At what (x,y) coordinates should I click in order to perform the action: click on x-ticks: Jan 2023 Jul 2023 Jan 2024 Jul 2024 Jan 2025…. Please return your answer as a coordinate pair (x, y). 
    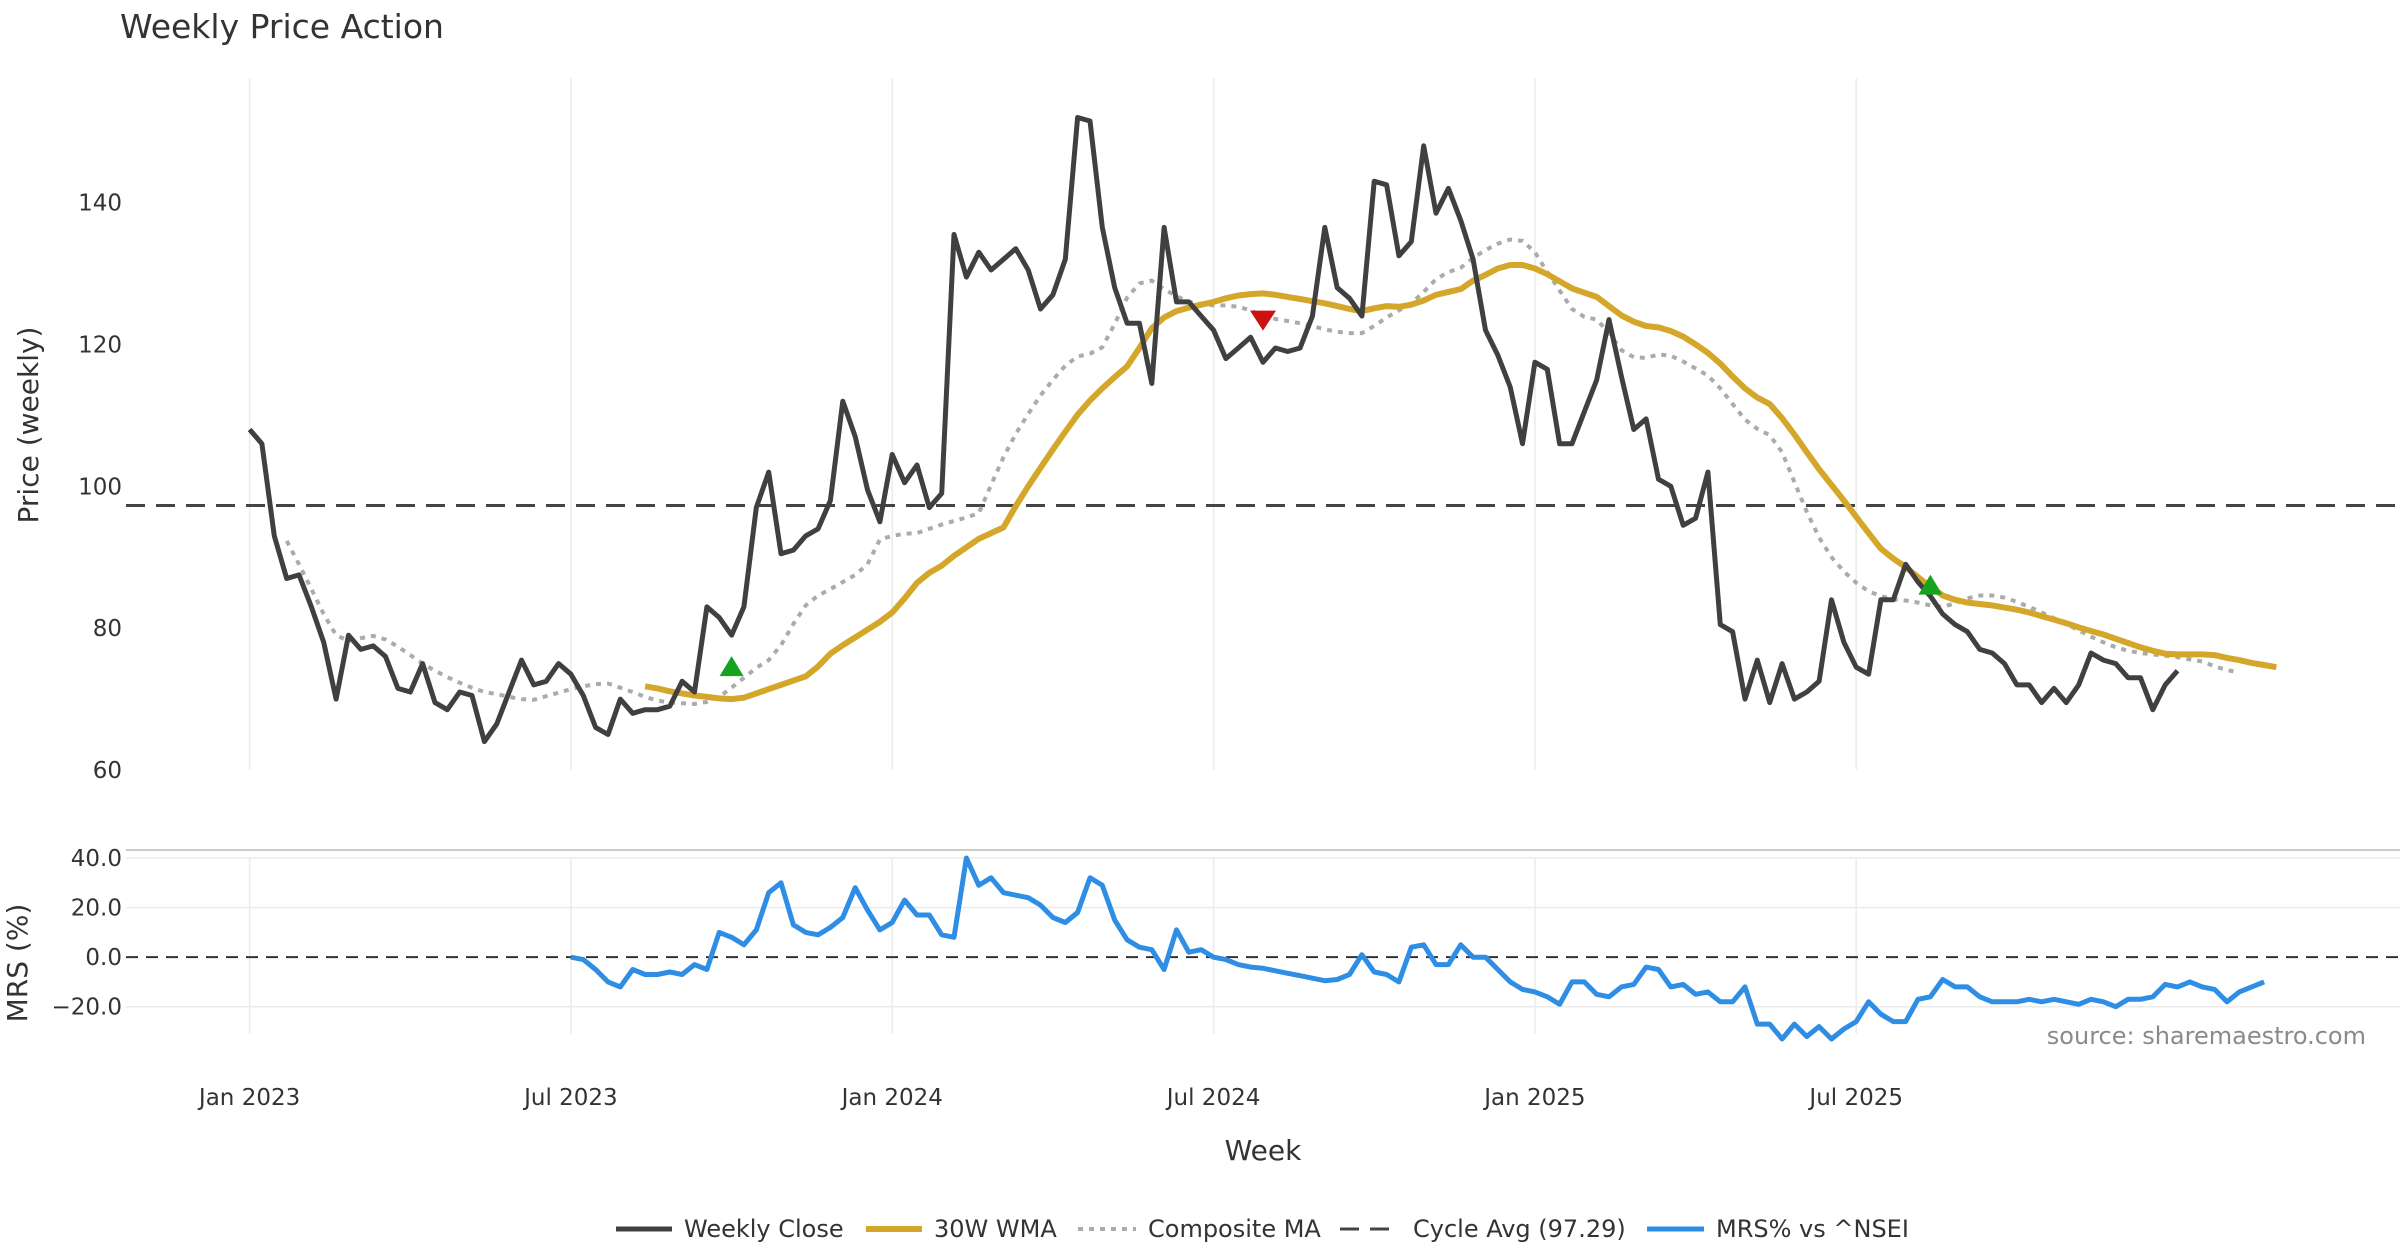
    Looking at the image, I should click on (1050, 1098).